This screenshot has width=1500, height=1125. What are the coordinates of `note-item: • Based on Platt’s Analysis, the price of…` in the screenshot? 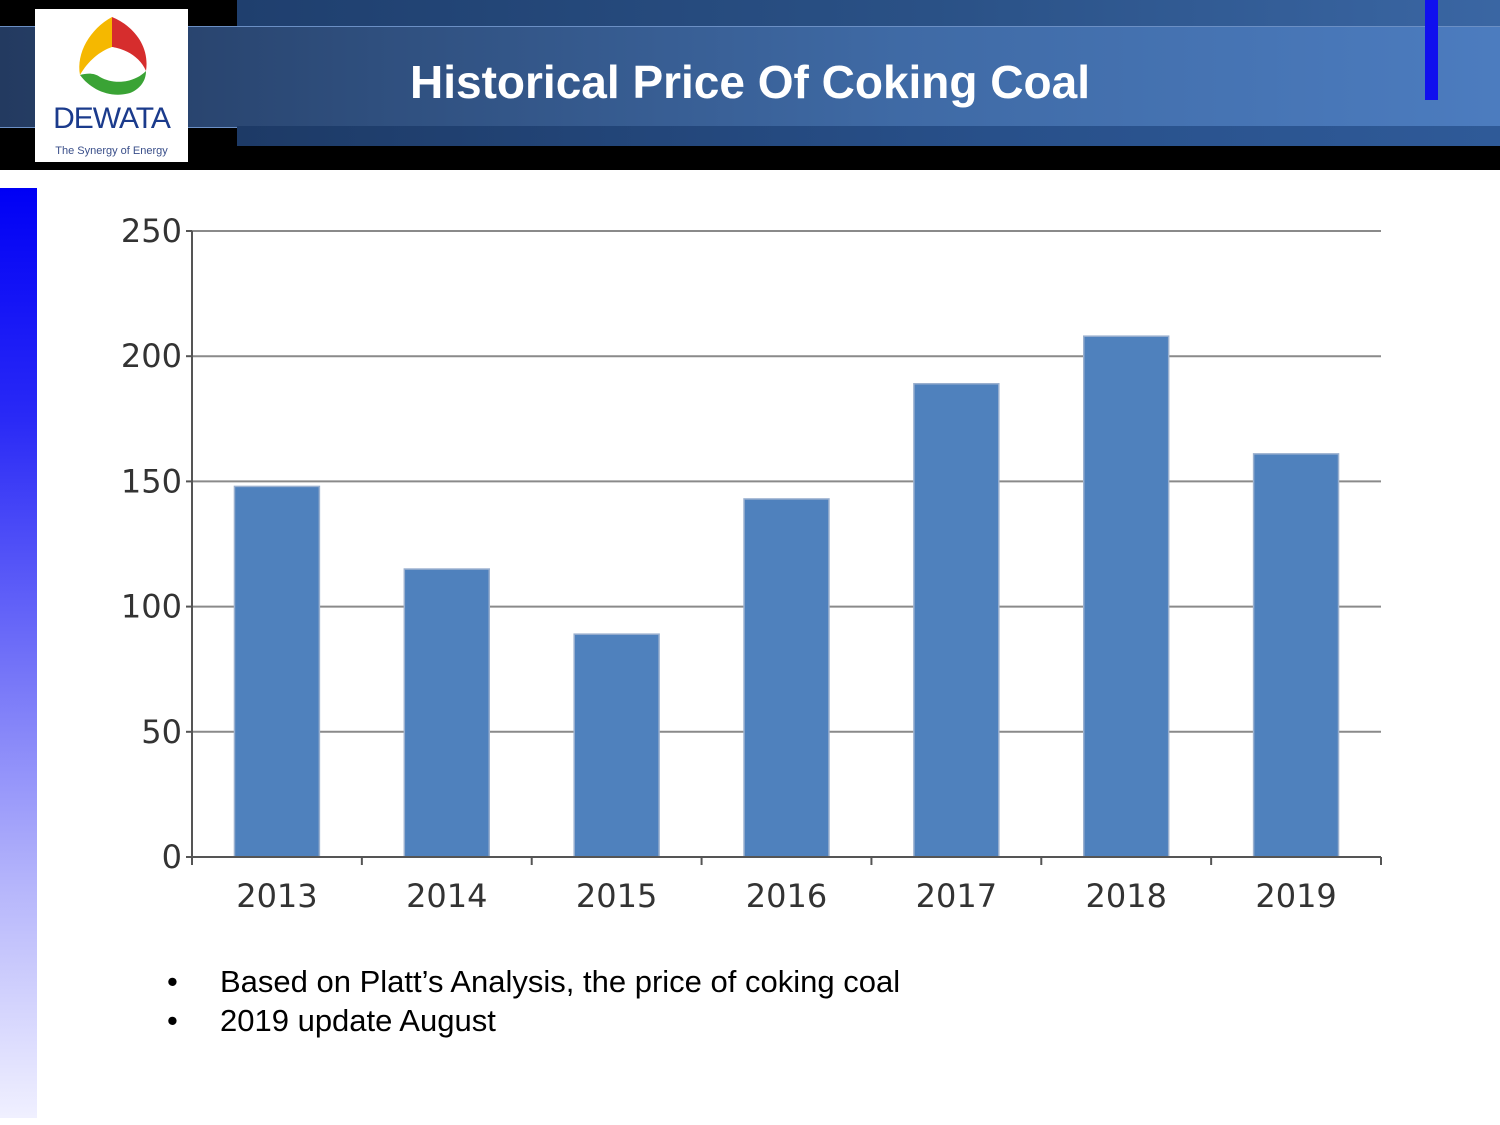 It's located at (532, 981).